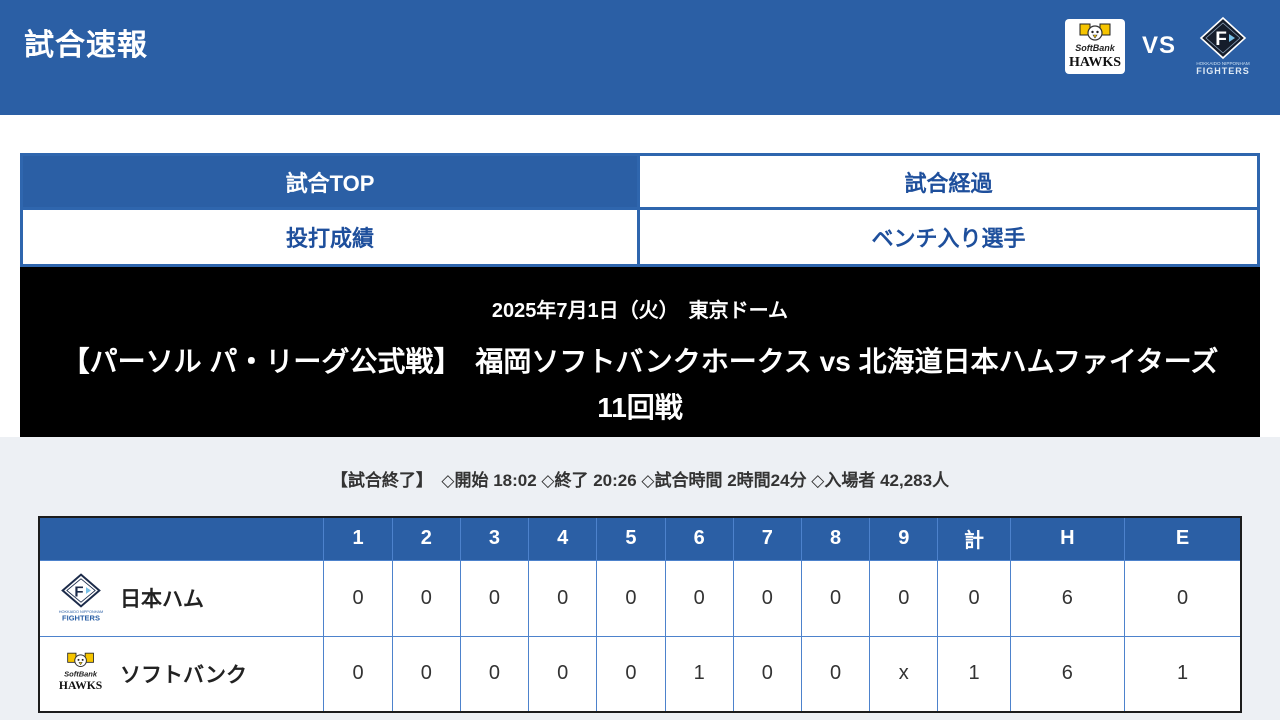 Image resolution: width=1280 pixels, height=720 pixels. Describe the element at coordinates (640, 311) in the screenshot. I see `game-date-venue: 2025年7月1日（火） 東京ドーム` at that location.